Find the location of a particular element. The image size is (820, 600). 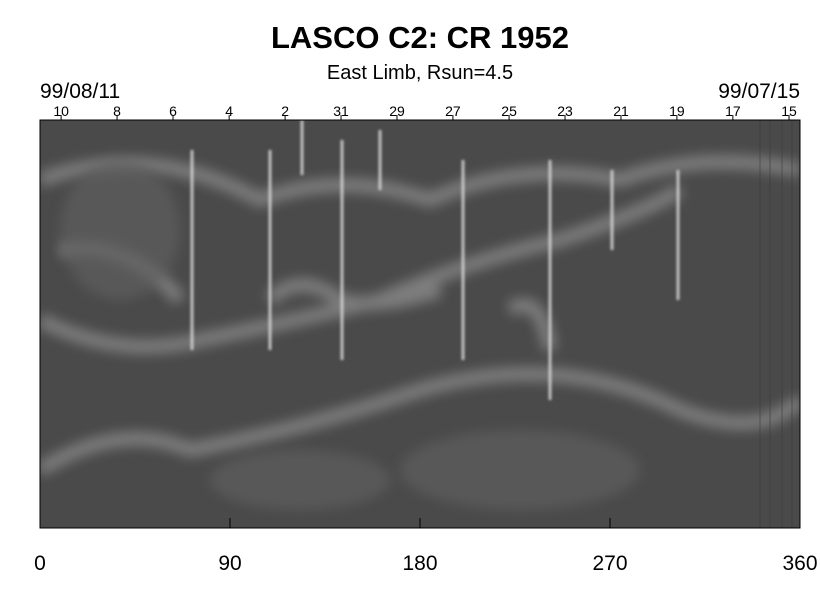

x2-tick-label: 8 is located at coordinates (117, 111).